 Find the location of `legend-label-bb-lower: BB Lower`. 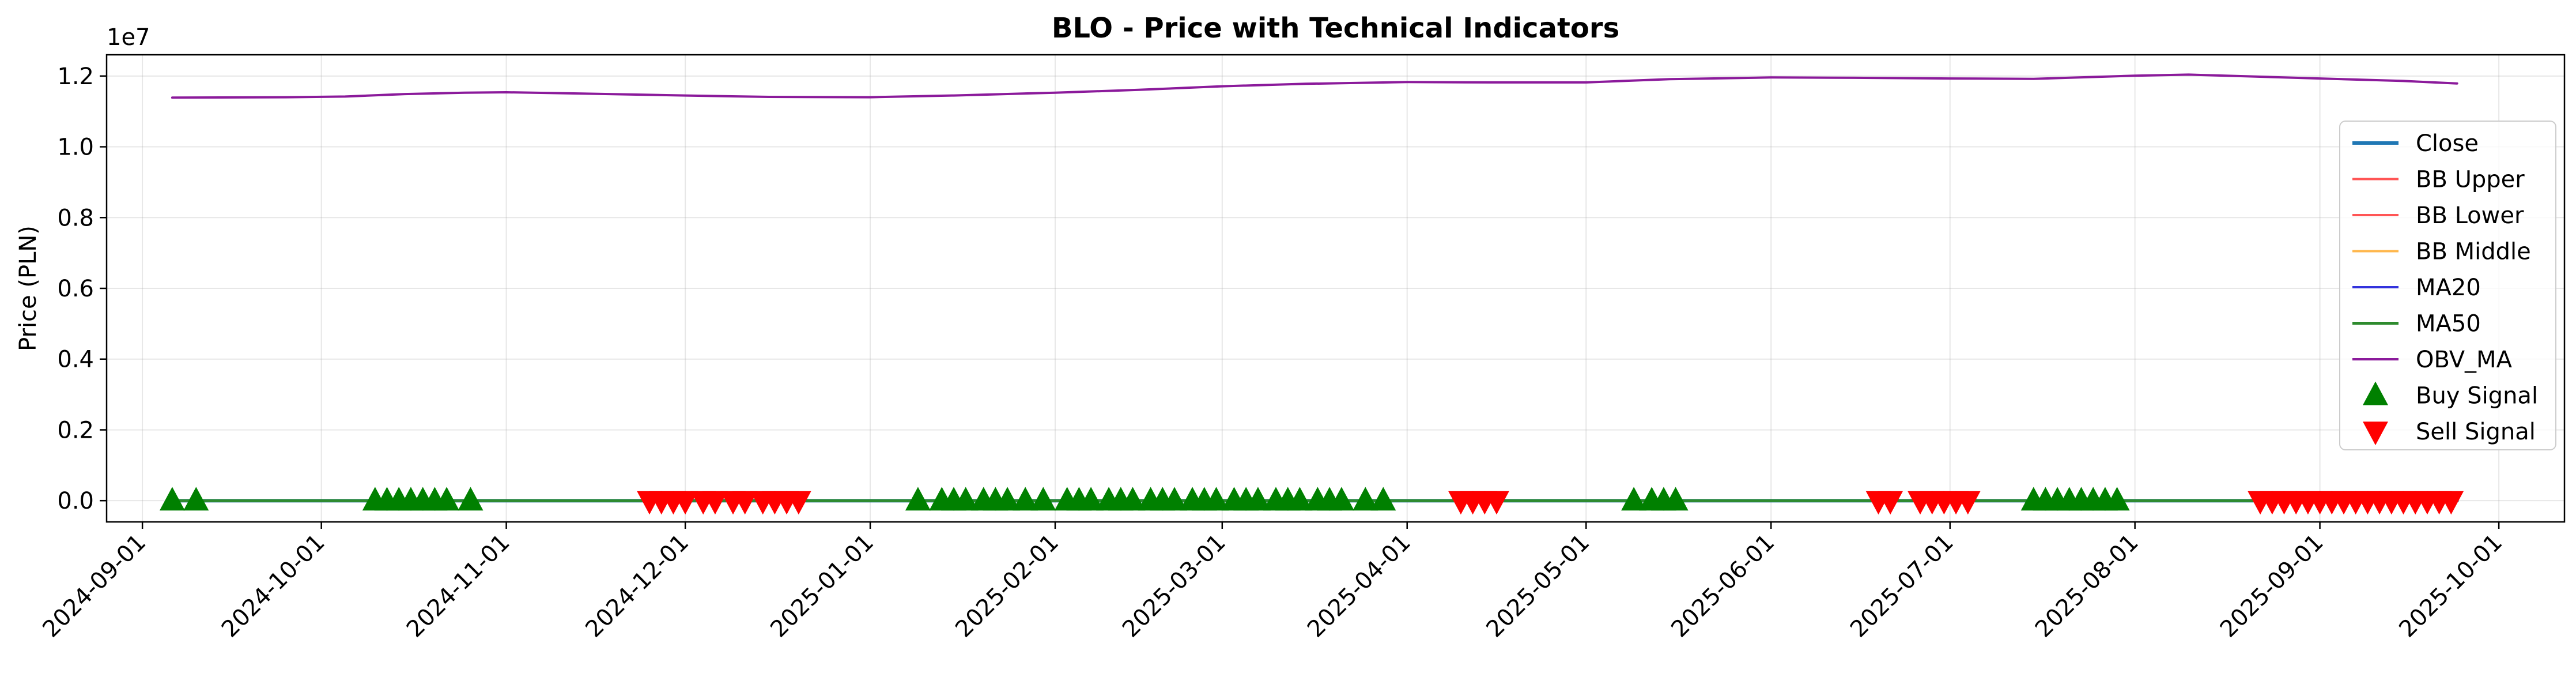

legend-label-bb-lower: BB Lower is located at coordinates (2470, 215).